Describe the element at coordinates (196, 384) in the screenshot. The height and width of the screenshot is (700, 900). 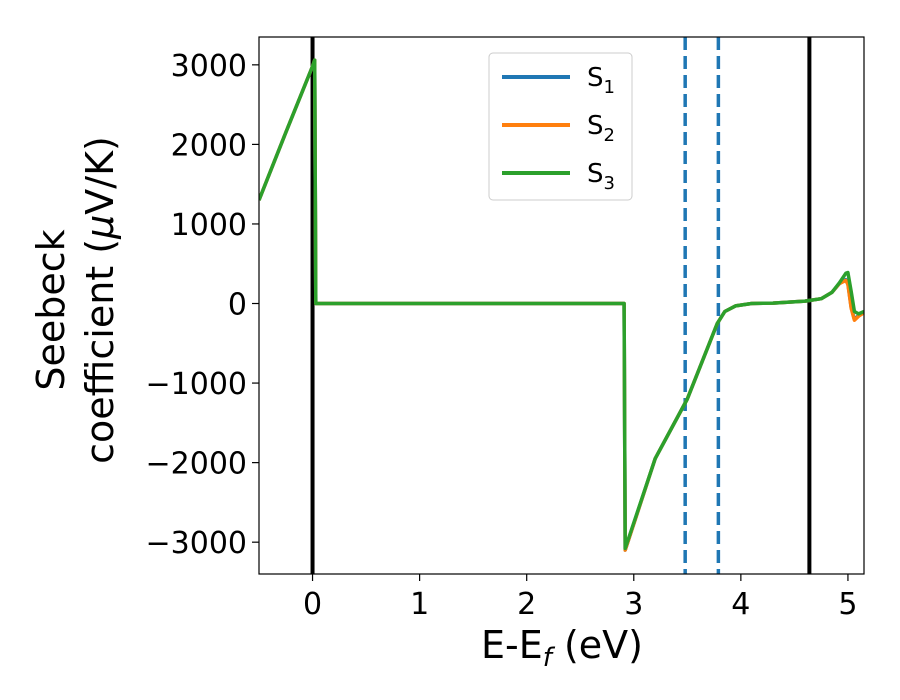
I see `y-tick-label-4: −1000` at that location.